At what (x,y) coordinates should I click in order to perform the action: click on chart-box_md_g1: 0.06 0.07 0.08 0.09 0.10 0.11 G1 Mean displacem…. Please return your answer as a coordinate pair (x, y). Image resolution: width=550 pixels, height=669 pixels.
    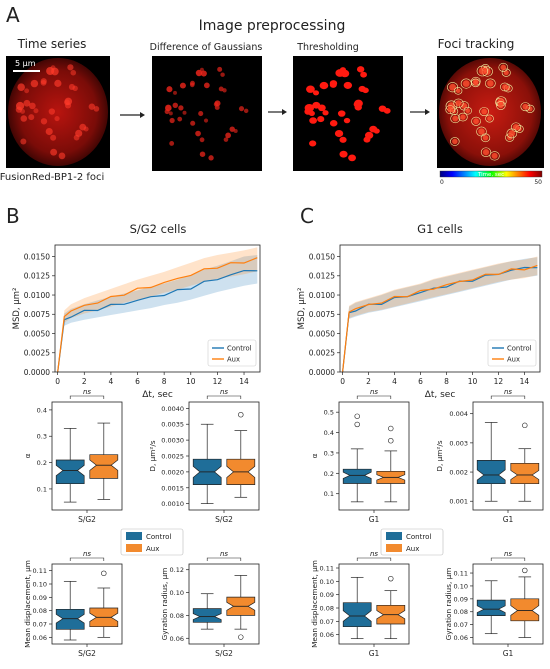
    Looking at the image, I should click on (360, 604).